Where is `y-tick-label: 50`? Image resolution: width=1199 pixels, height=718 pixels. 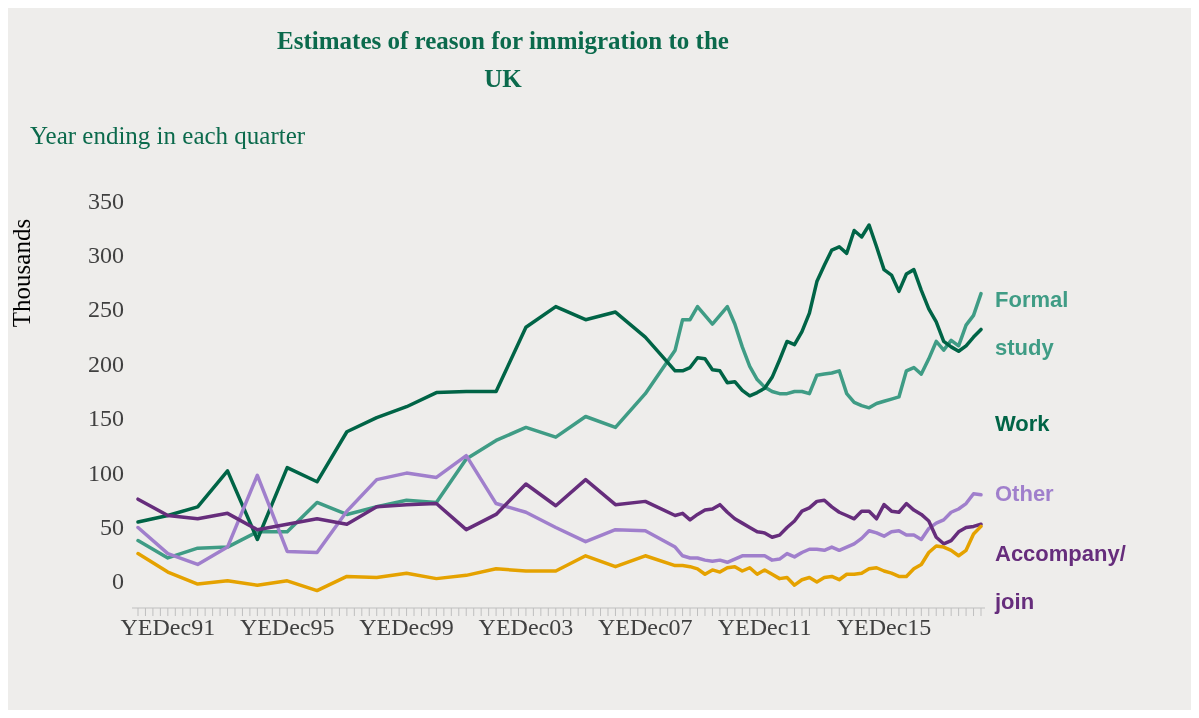
y-tick-label: 50 is located at coordinates (112, 526).